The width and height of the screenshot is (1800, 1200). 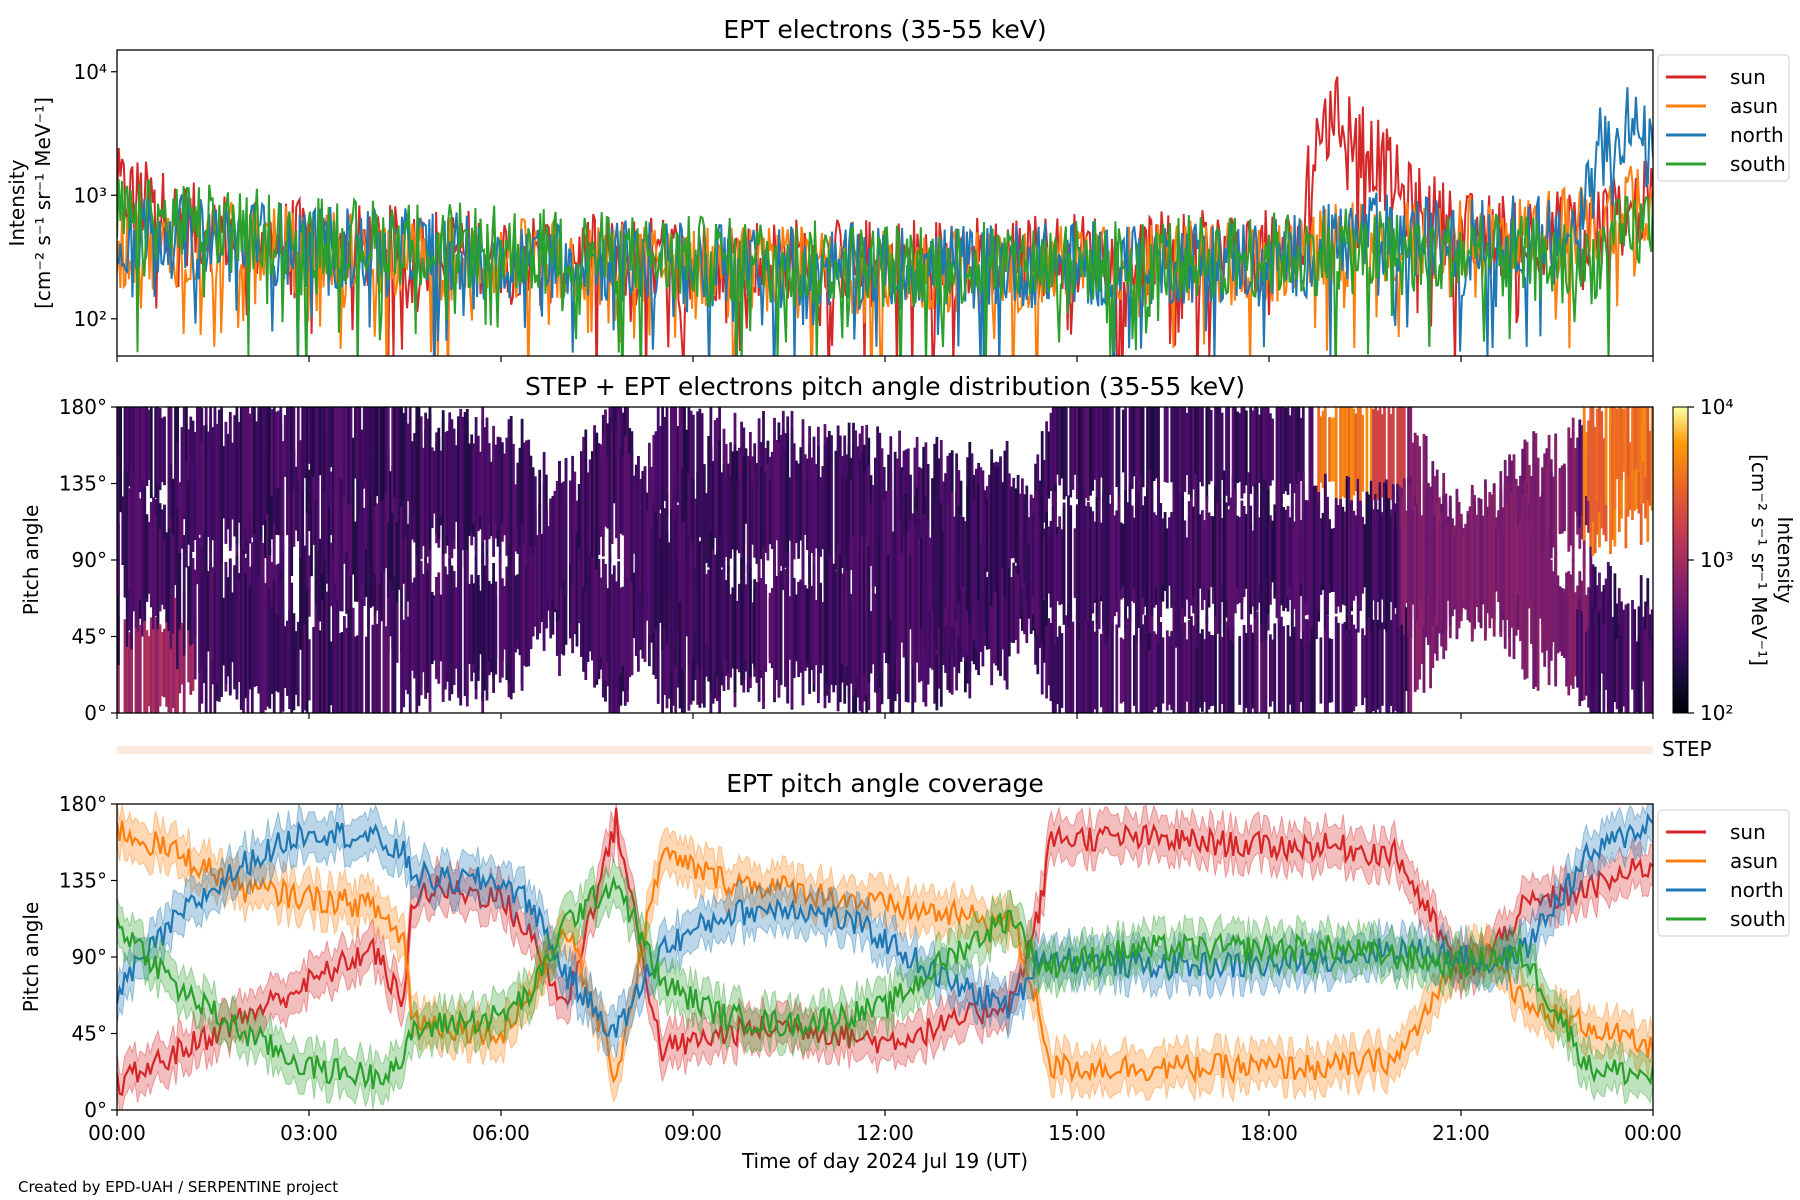 What do you see at coordinates (1748, 77) in the screenshot?
I see `legend-label-sun: sun` at bounding box center [1748, 77].